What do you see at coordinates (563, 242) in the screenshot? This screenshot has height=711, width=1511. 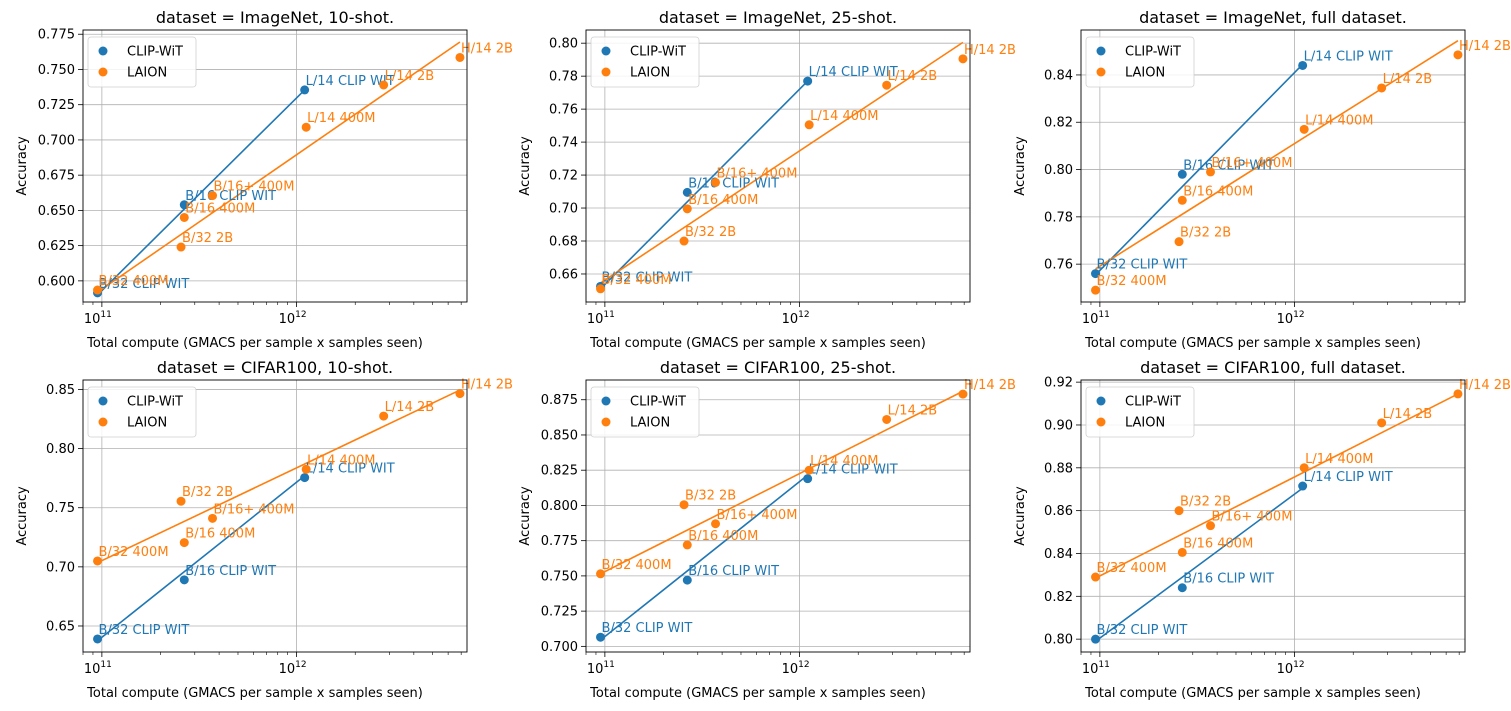 I see `y-tick-label: 0.68` at bounding box center [563, 242].